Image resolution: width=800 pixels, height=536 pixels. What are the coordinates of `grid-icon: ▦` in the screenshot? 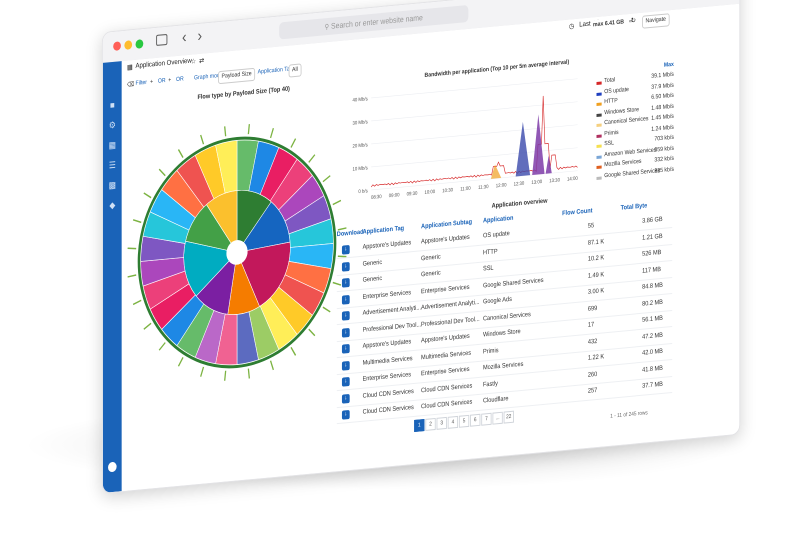 It's located at (112, 145).